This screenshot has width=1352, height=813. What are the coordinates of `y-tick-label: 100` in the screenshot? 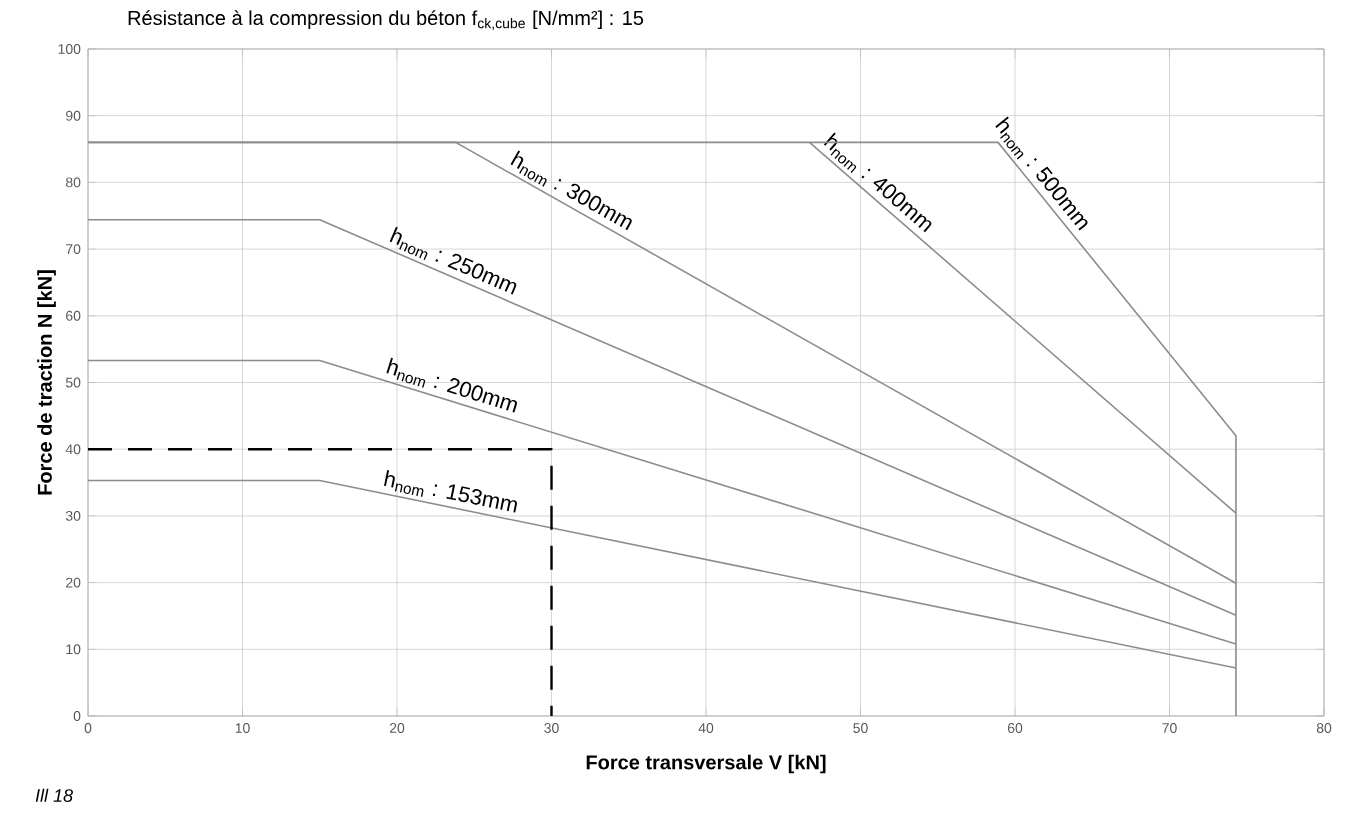 It's located at (69, 49).